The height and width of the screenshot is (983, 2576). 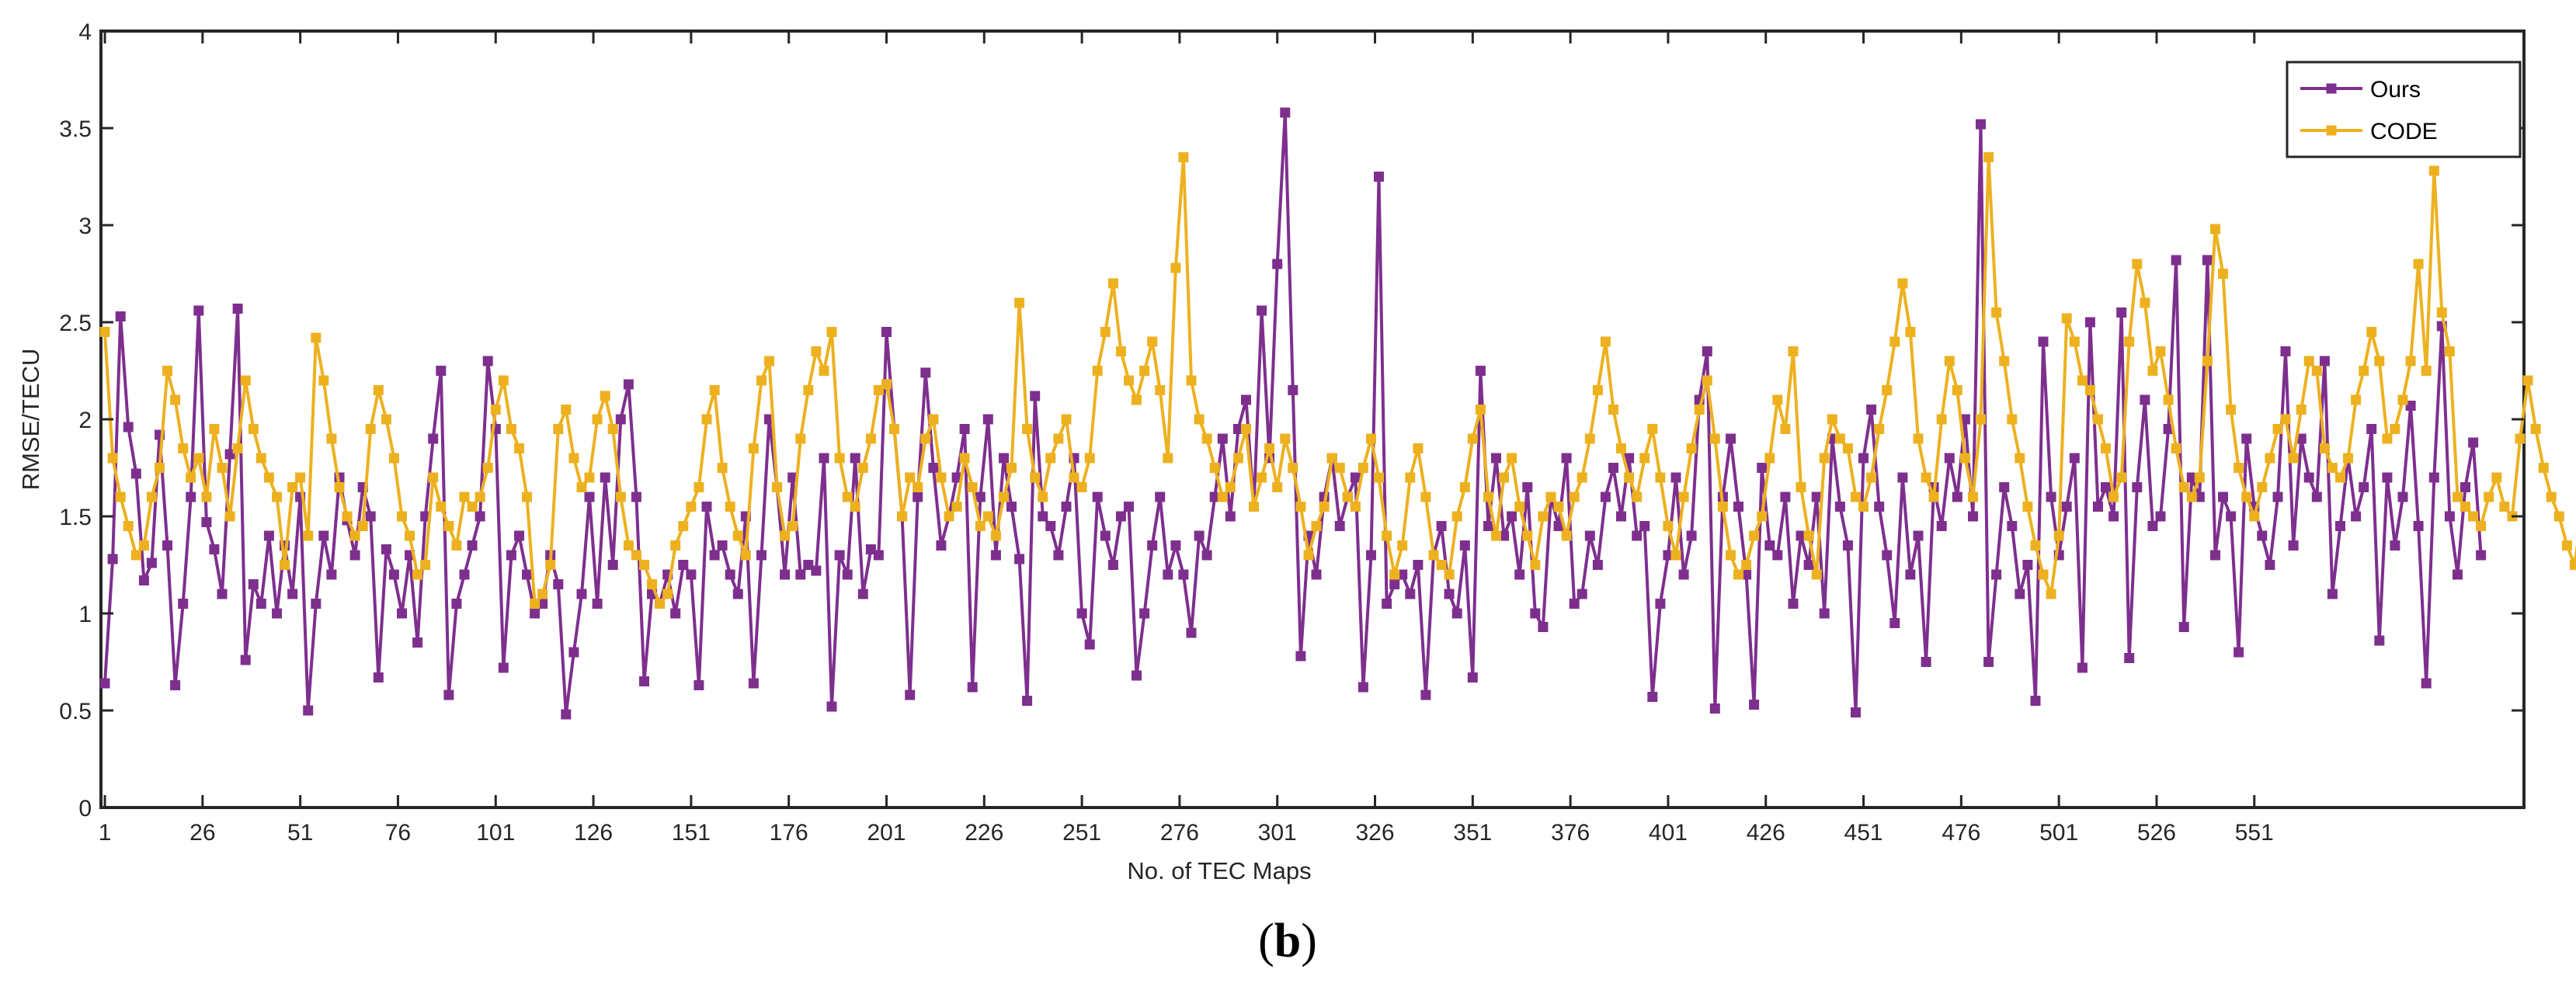 What do you see at coordinates (1374, 833) in the screenshot?
I see `x-tick-label: 326` at bounding box center [1374, 833].